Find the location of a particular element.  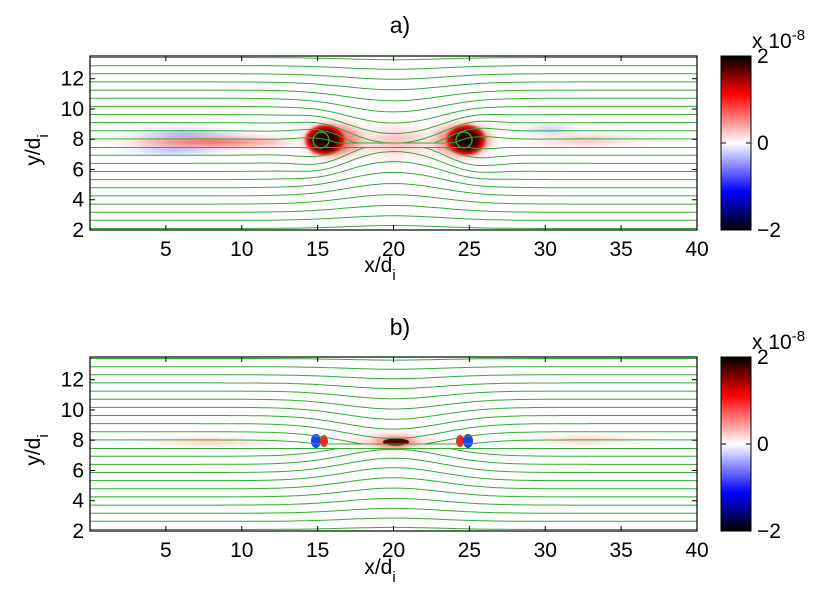

colorbar-a-scale: x 10-8 is located at coordinates (778, 40).